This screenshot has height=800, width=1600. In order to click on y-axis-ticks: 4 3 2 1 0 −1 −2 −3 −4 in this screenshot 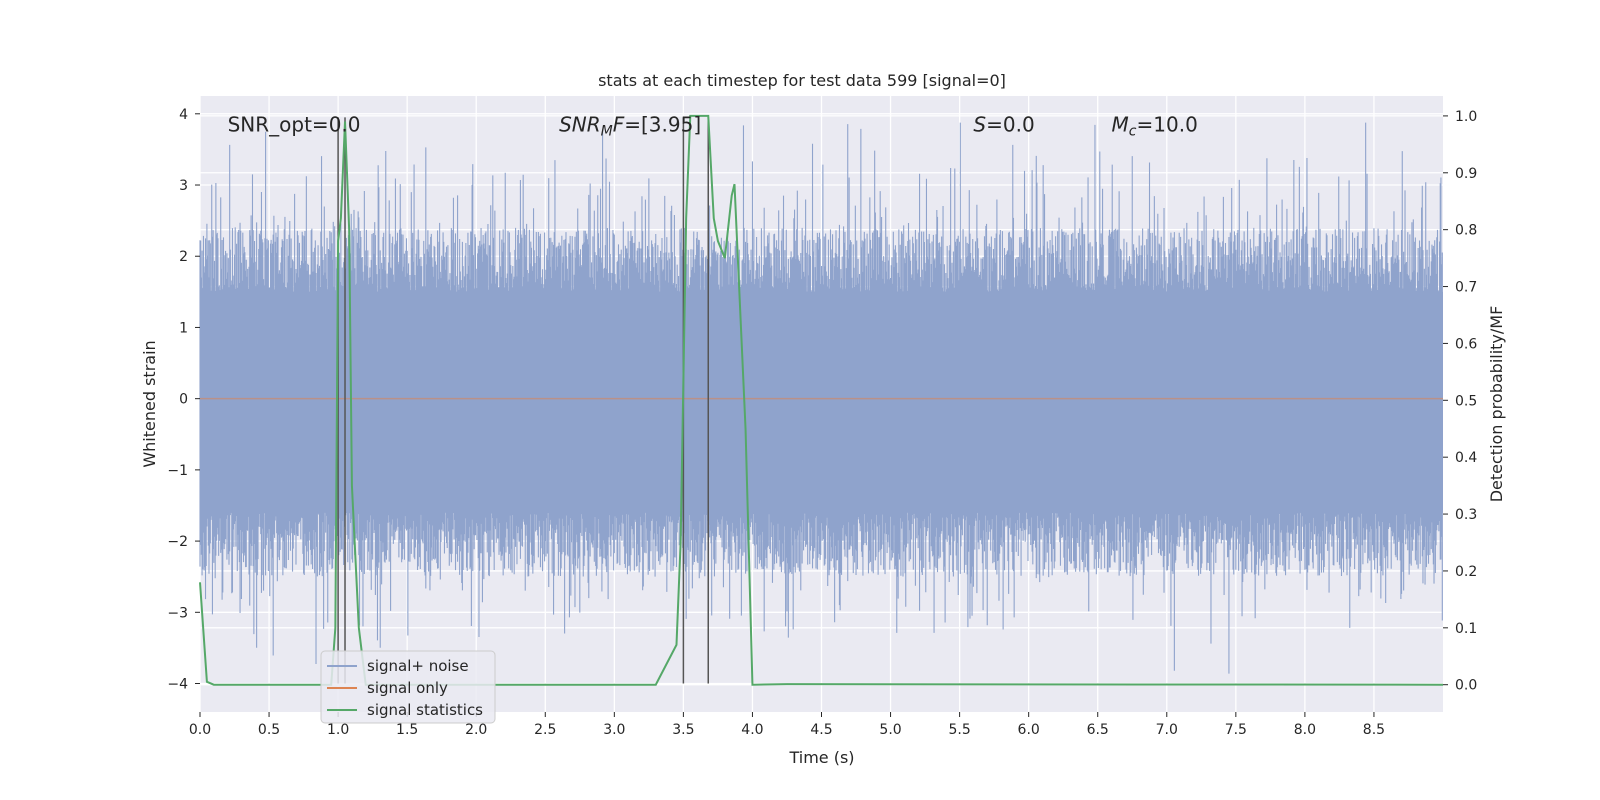, I will do `click(183, 400)`.